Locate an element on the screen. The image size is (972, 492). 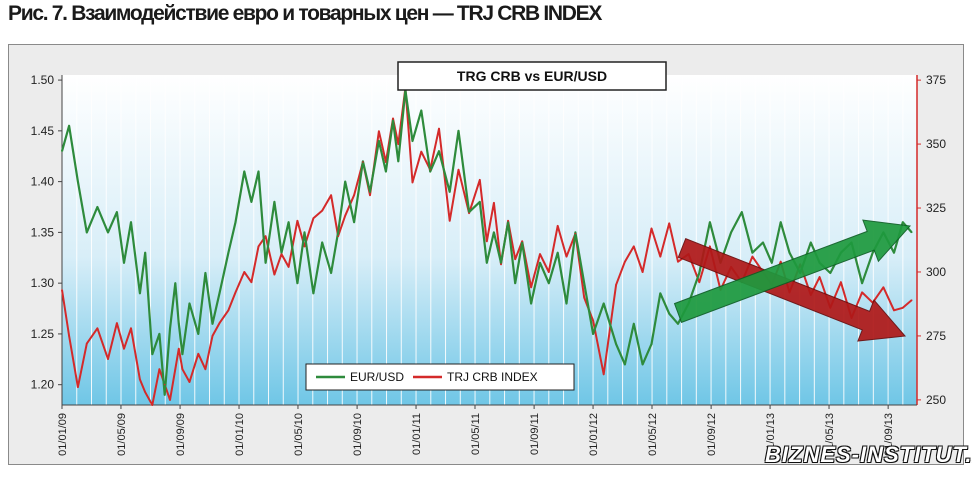
y-left-tick-label: 1.45 is located at coordinates (43, 131).